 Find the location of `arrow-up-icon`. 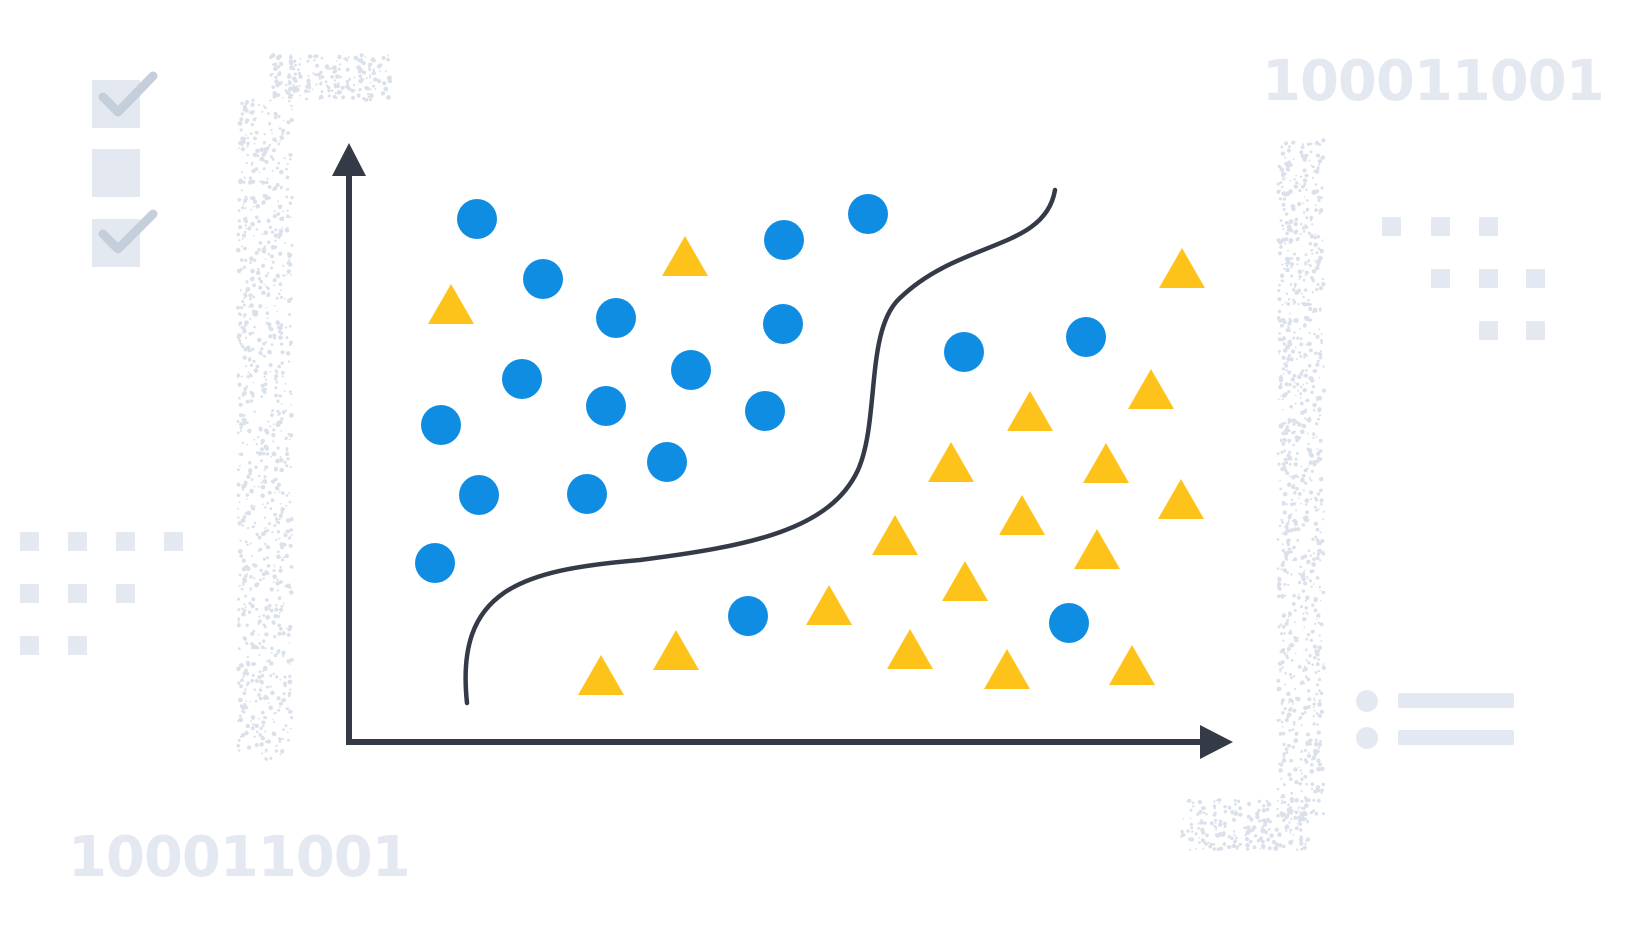

arrow-up-icon is located at coordinates (349, 159).